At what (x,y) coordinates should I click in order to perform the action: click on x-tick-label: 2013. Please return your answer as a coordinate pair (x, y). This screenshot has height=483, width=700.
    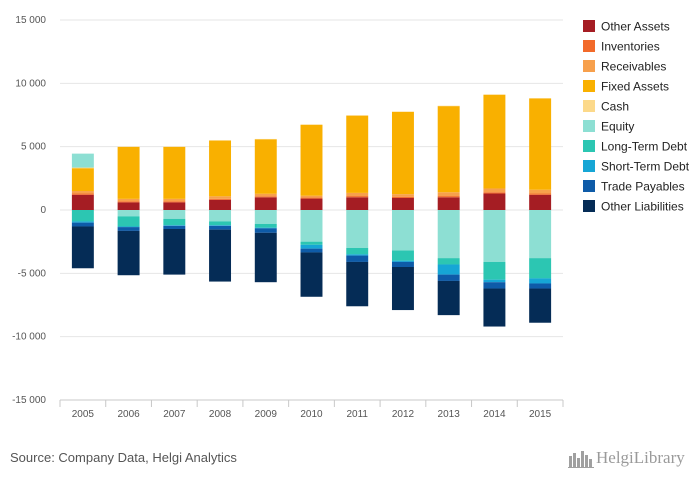
    Looking at the image, I should click on (449, 414).